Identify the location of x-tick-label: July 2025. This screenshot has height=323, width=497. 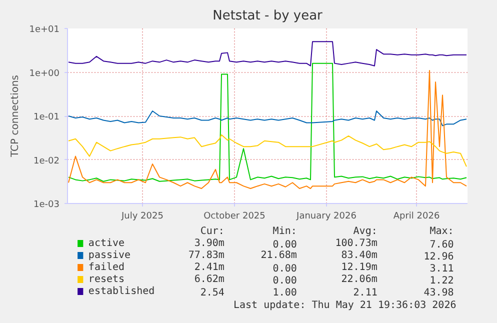
(142, 217).